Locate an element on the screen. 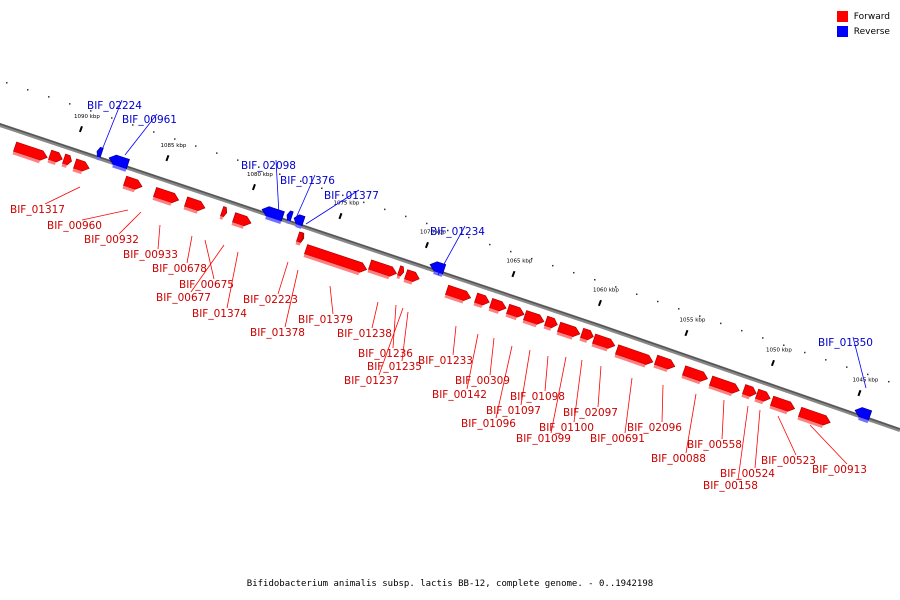  gene-label: BIF_00961 is located at coordinates (149, 120).